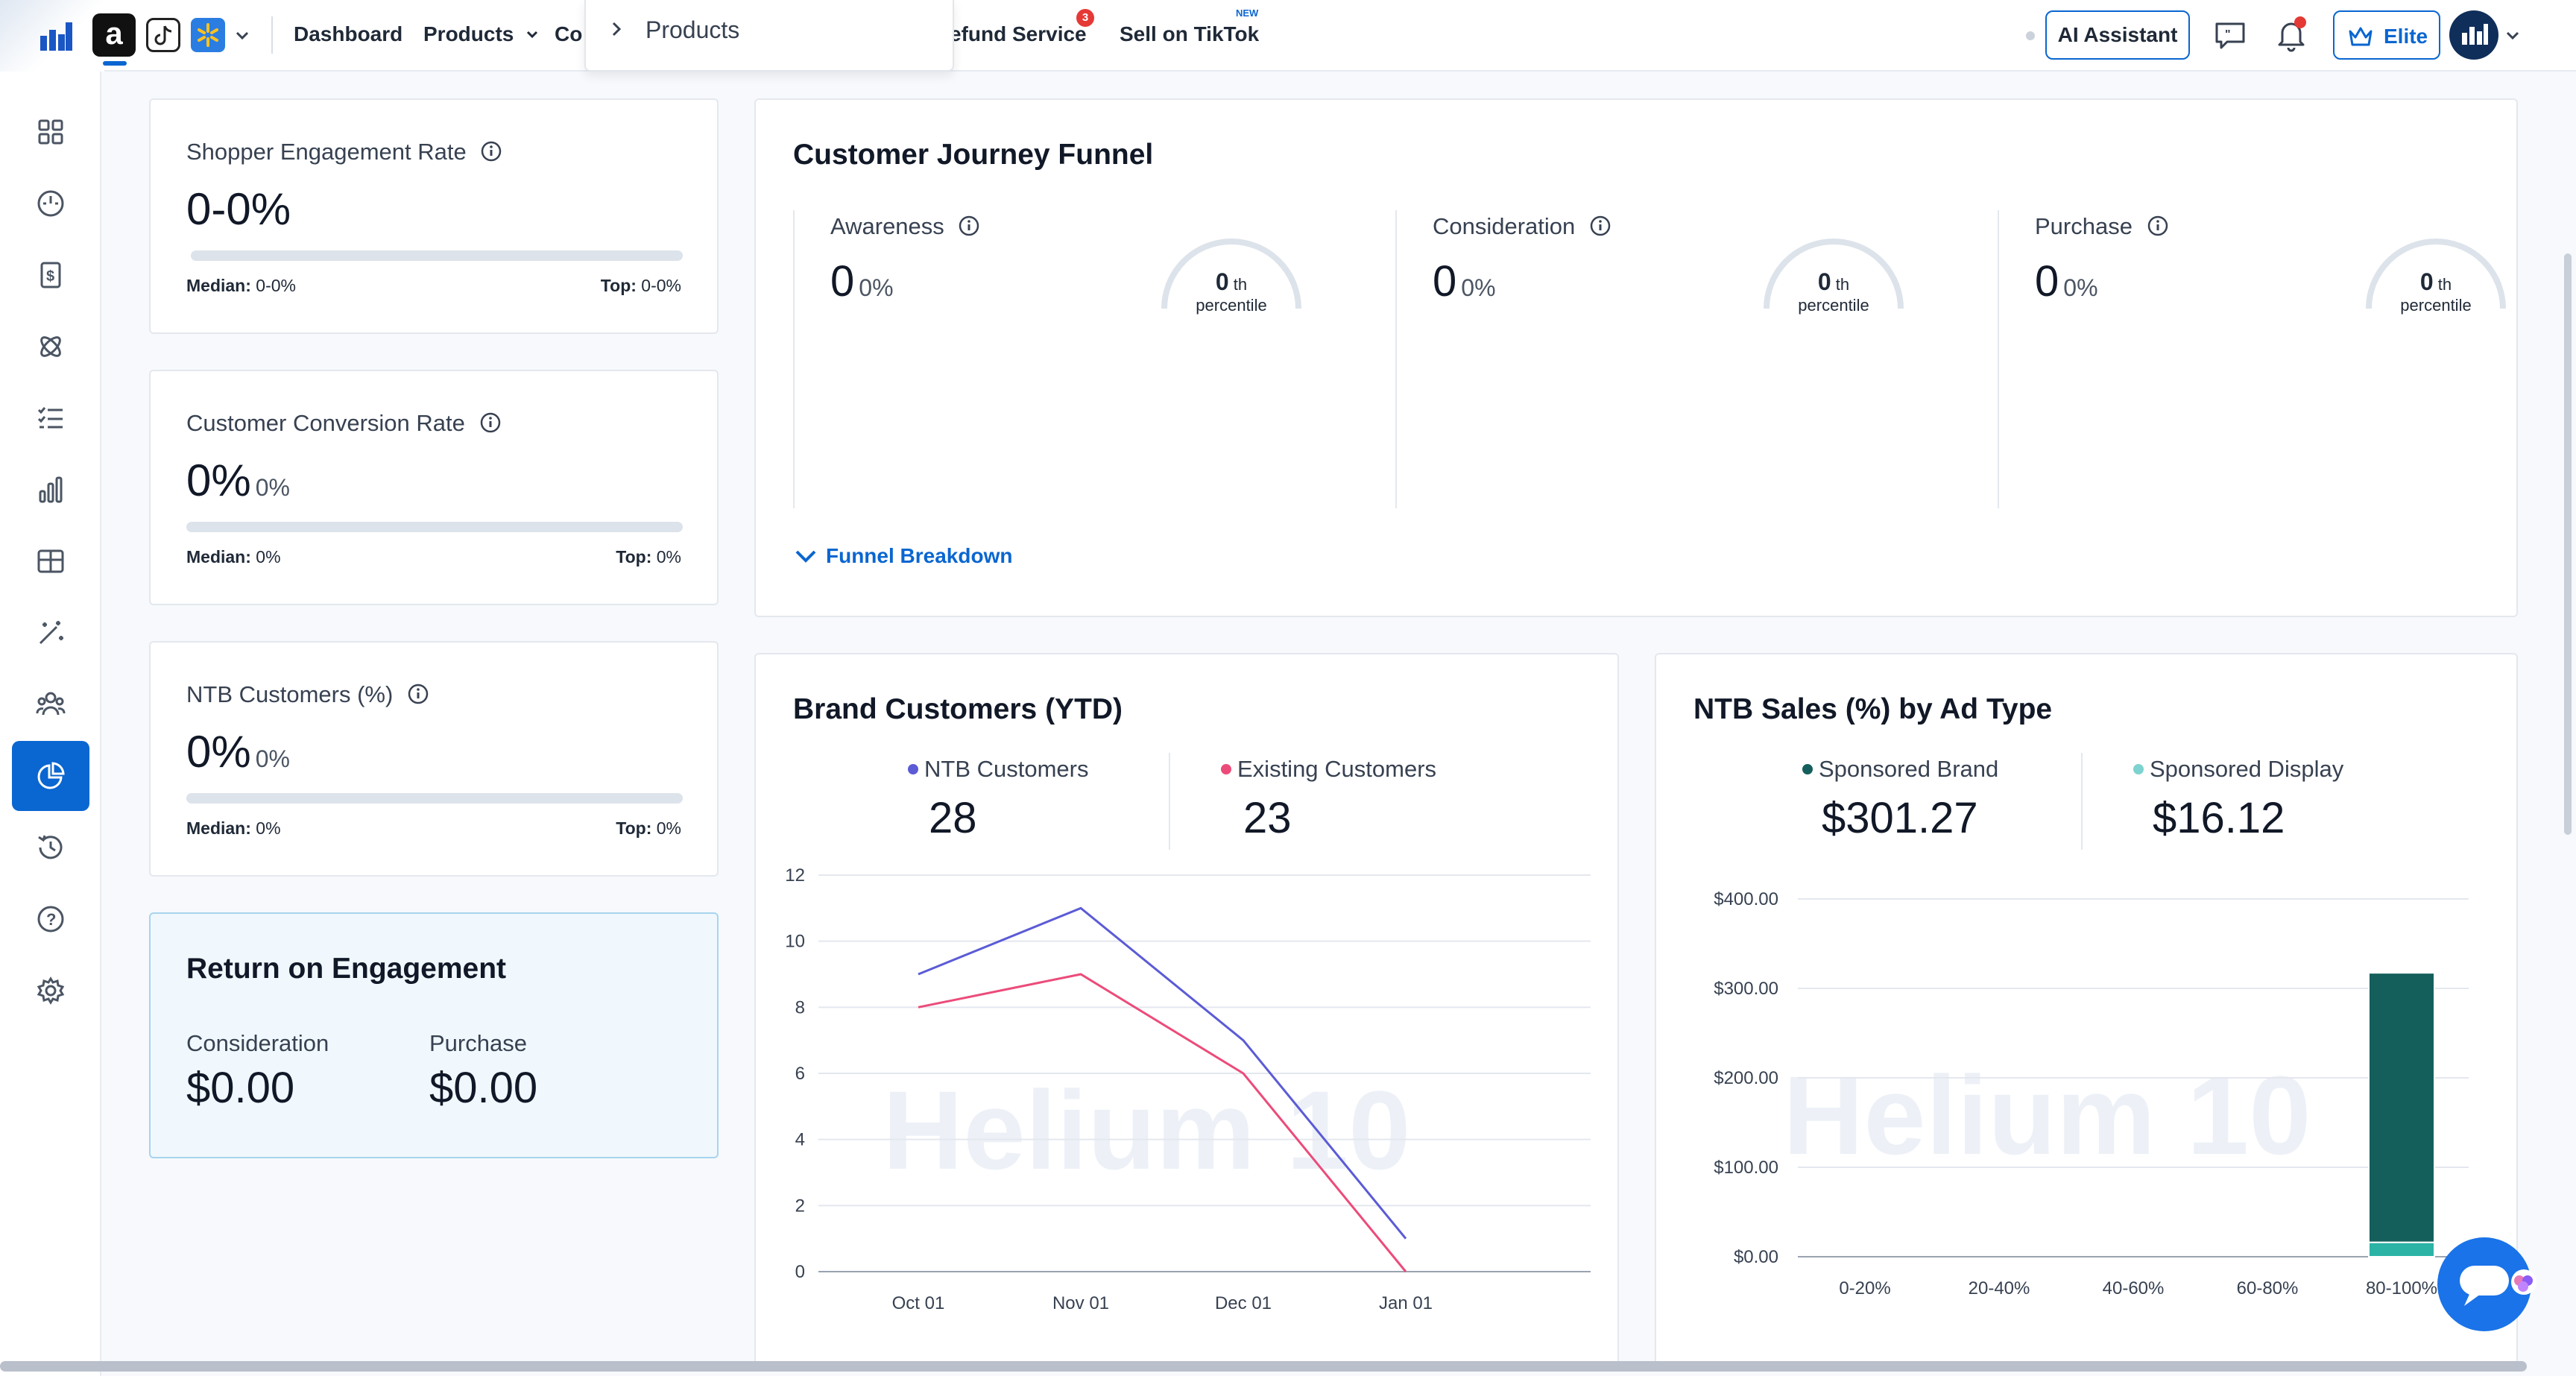 Image resolution: width=2576 pixels, height=1376 pixels. Describe the element at coordinates (998, 769) in the screenshot. I see `legend-ntb-customers: NTB Customers` at that location.